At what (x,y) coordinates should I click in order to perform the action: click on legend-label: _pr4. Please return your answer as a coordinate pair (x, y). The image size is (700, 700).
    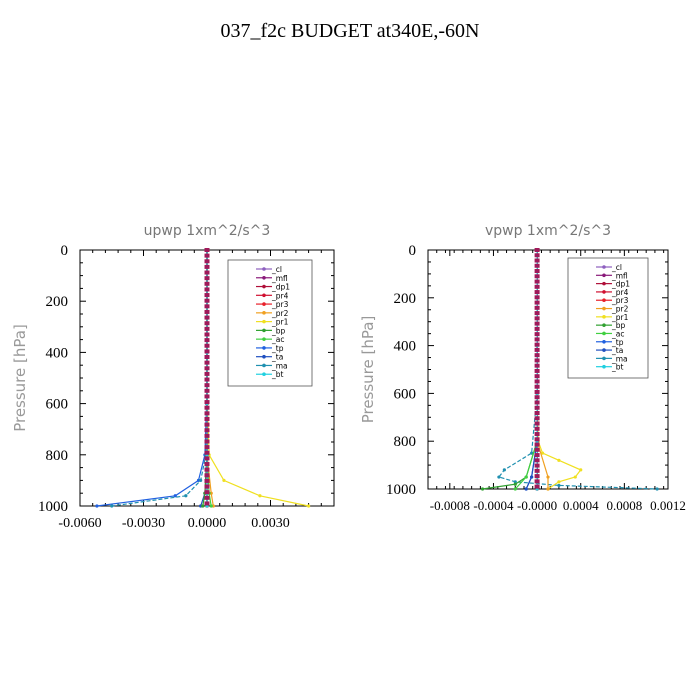
    Looking at the image, I should click on (280, 295).